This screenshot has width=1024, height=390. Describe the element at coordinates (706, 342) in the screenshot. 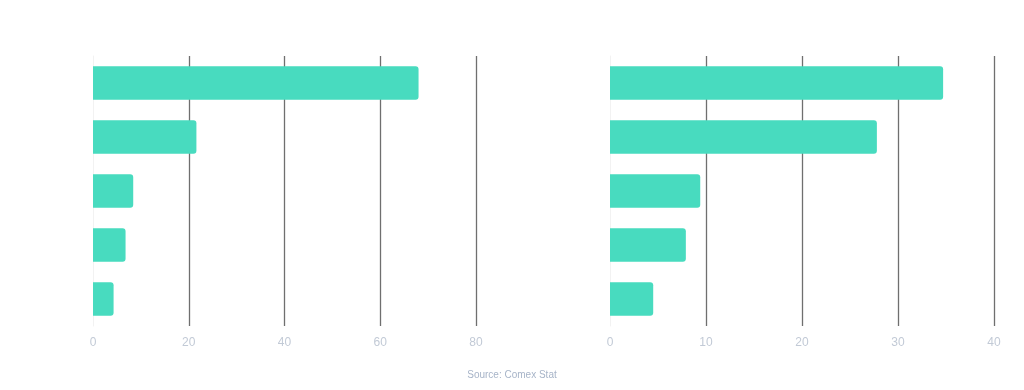

I see `x-tick-label: 10` at that location.